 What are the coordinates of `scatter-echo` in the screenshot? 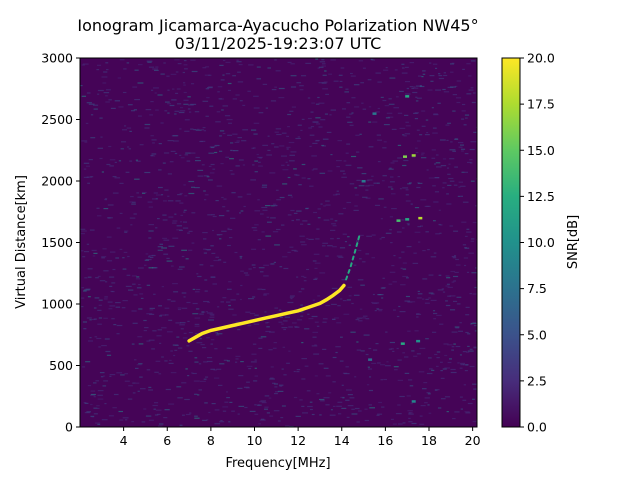 It's located at (418, 341).